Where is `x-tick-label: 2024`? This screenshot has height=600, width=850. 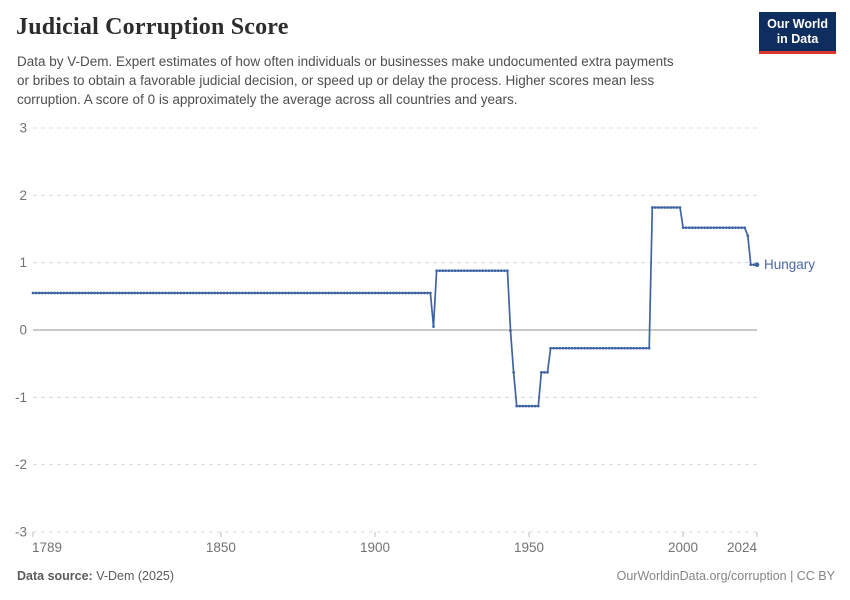 x-tick-label: 2024 is located at coordinates (742, 547).